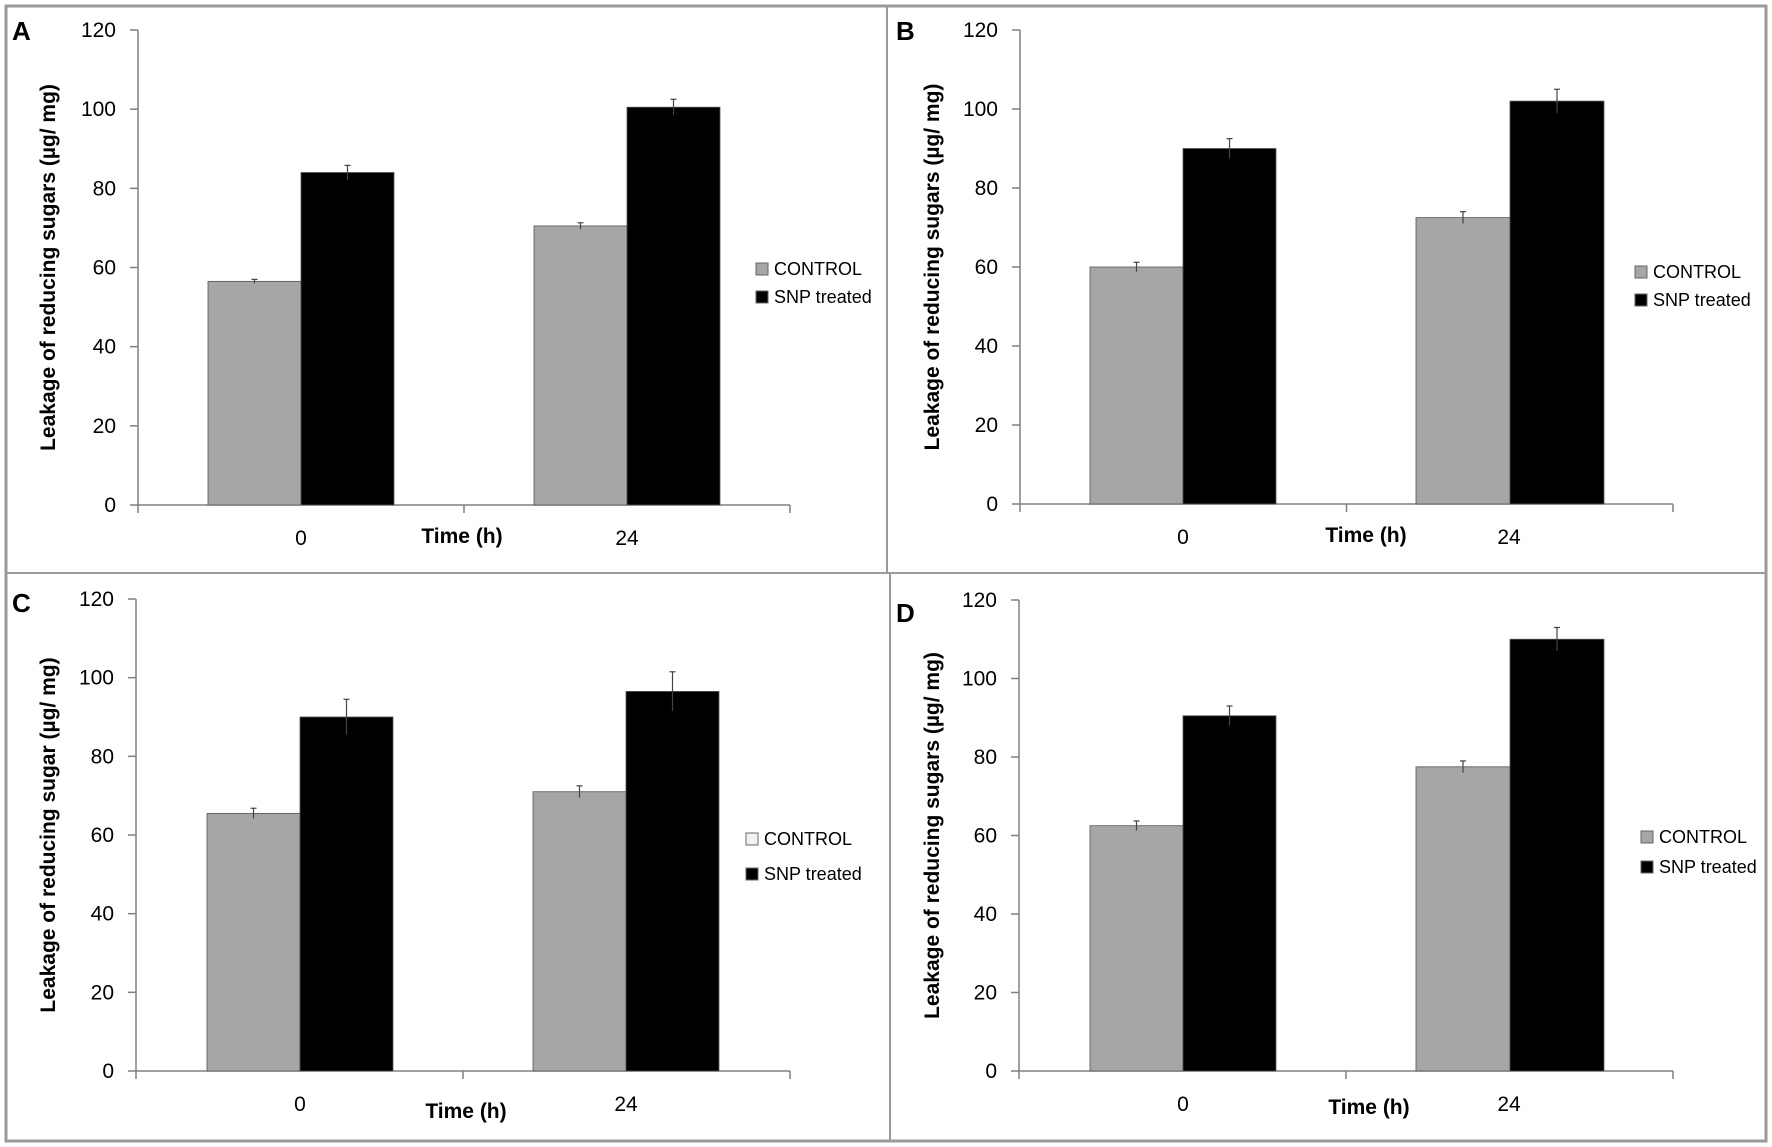 The image size is (1772, 1147). Describe the element at coordinates (932, 267) in the screenshot. I see `panel-b-y-axis-title: Leakage of reducing sugars (µg/ mg)` at that location.